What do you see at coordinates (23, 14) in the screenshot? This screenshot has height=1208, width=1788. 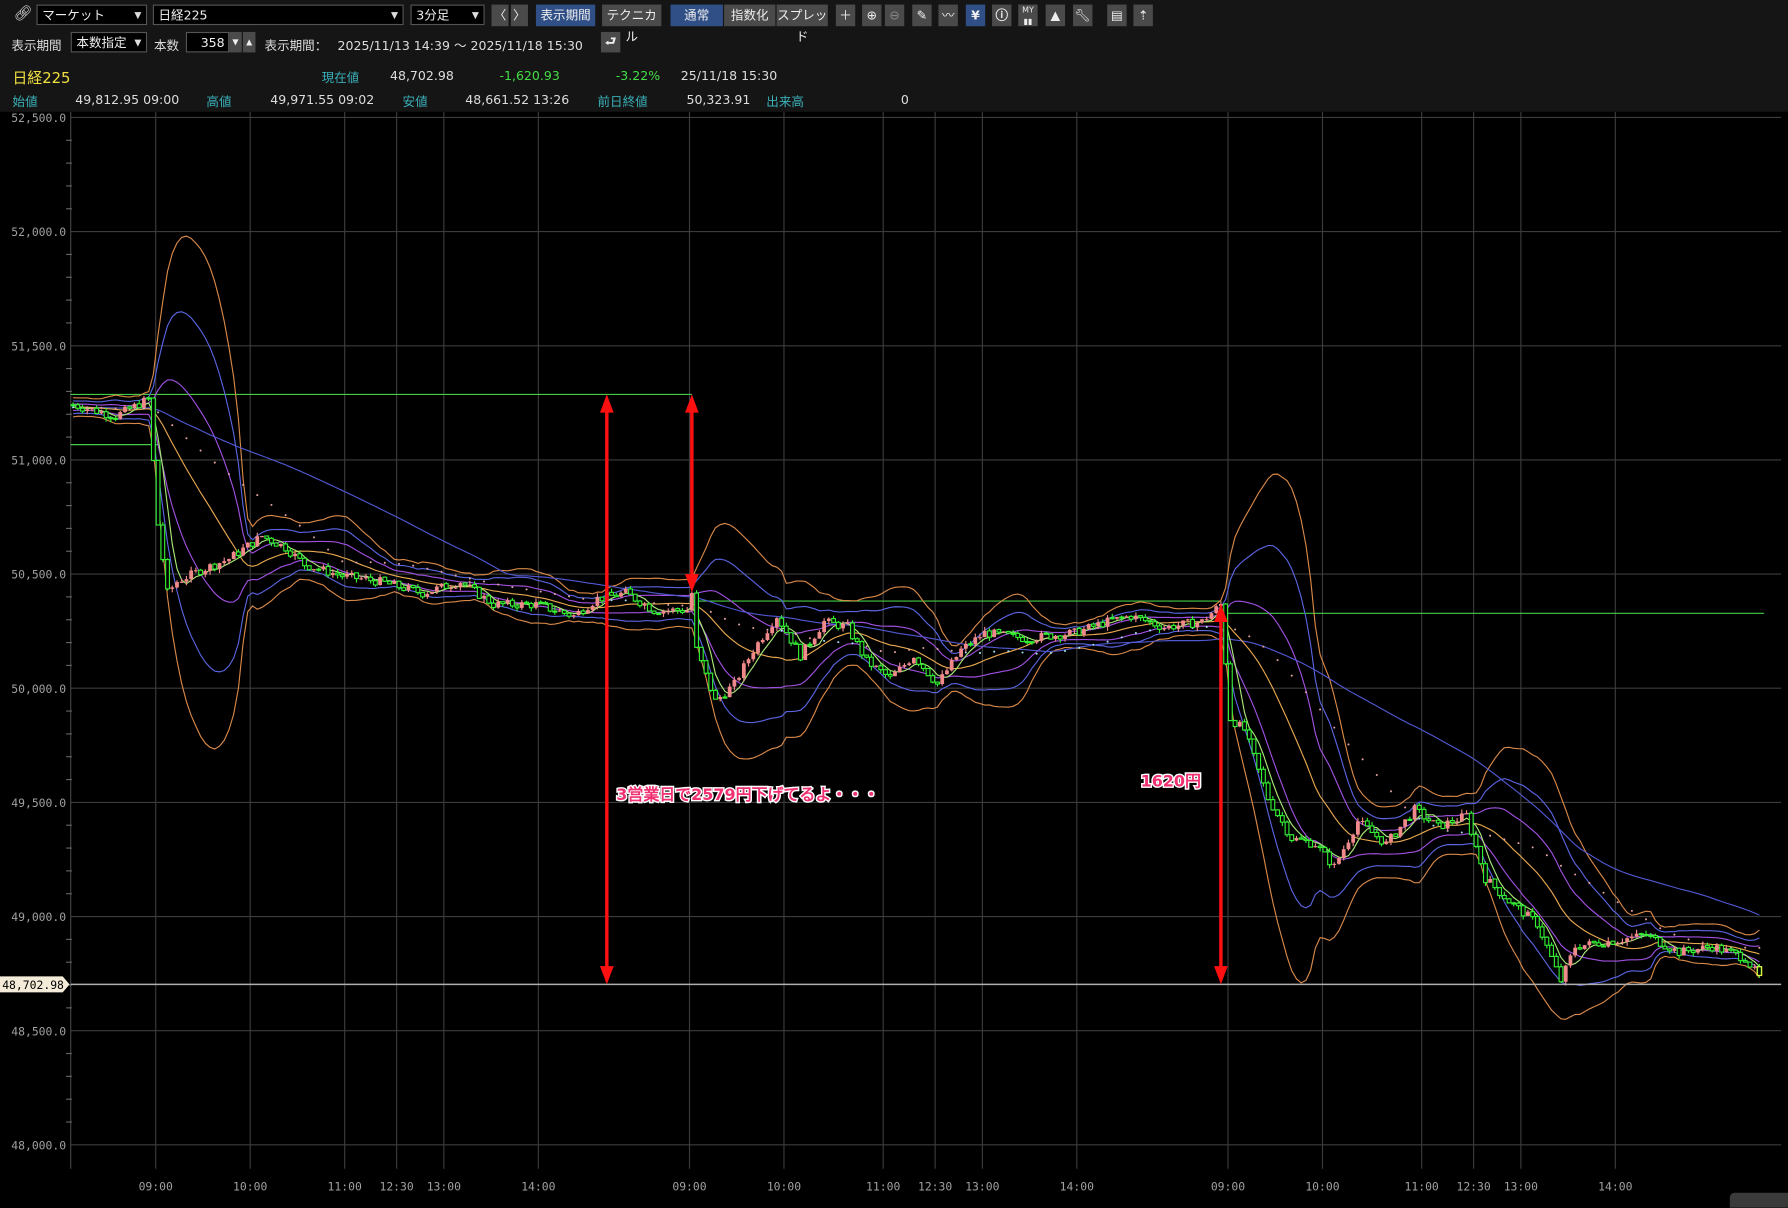 I see `link-icon: 🔗︎` at bounding box center [23, 14].